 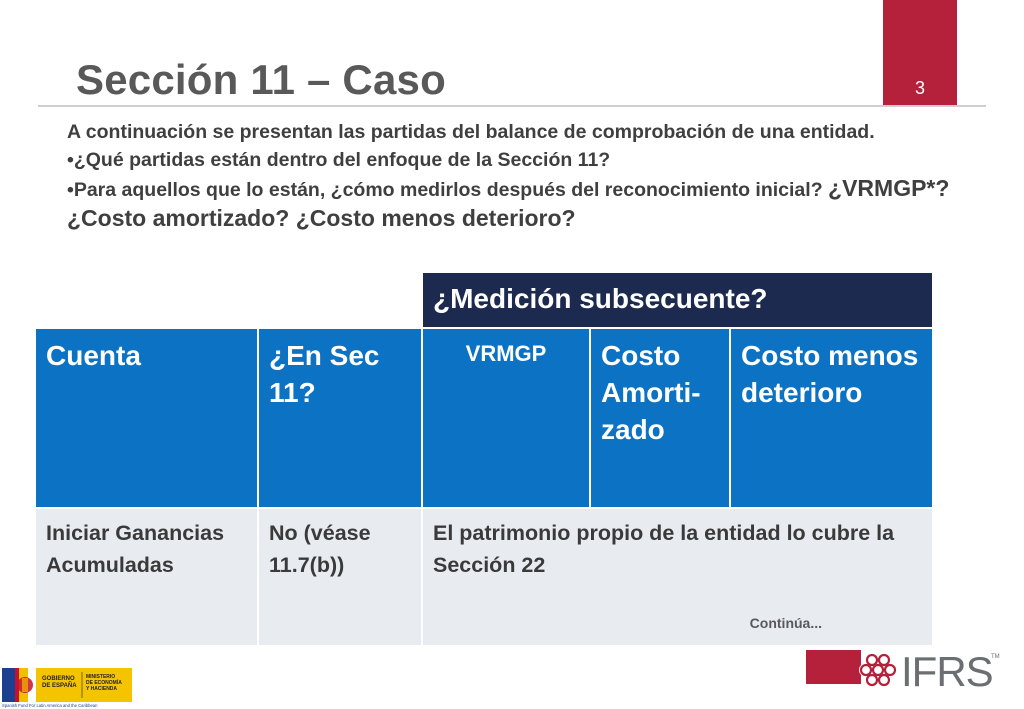 What do you see at coordinates (59, 685) in the screenshot?
I see `svg-text: DE ESPAÑA` at bounding box center [59, 685].